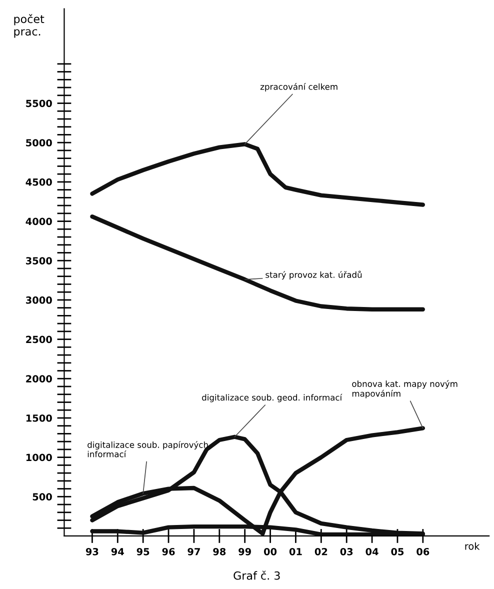 This screenshot has width=494, height=589. Describe the element at coordinates (39, 260) in the screenshot. I see `y-tick-label: 3500` at that location.